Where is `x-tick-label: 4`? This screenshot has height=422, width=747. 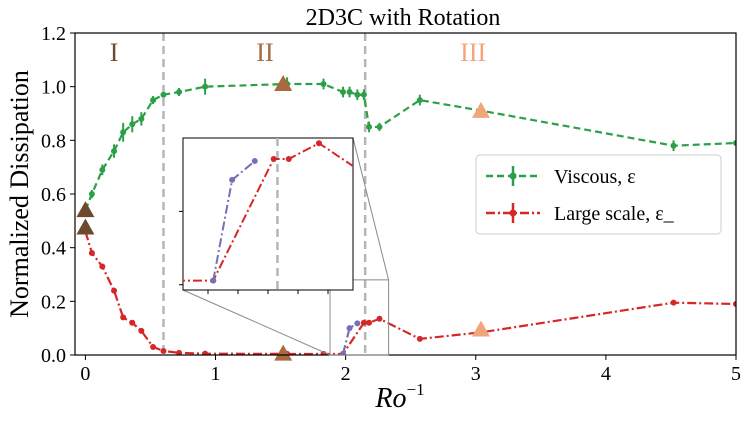 x-tick-label: 4 is located at coordinates (606, 374).